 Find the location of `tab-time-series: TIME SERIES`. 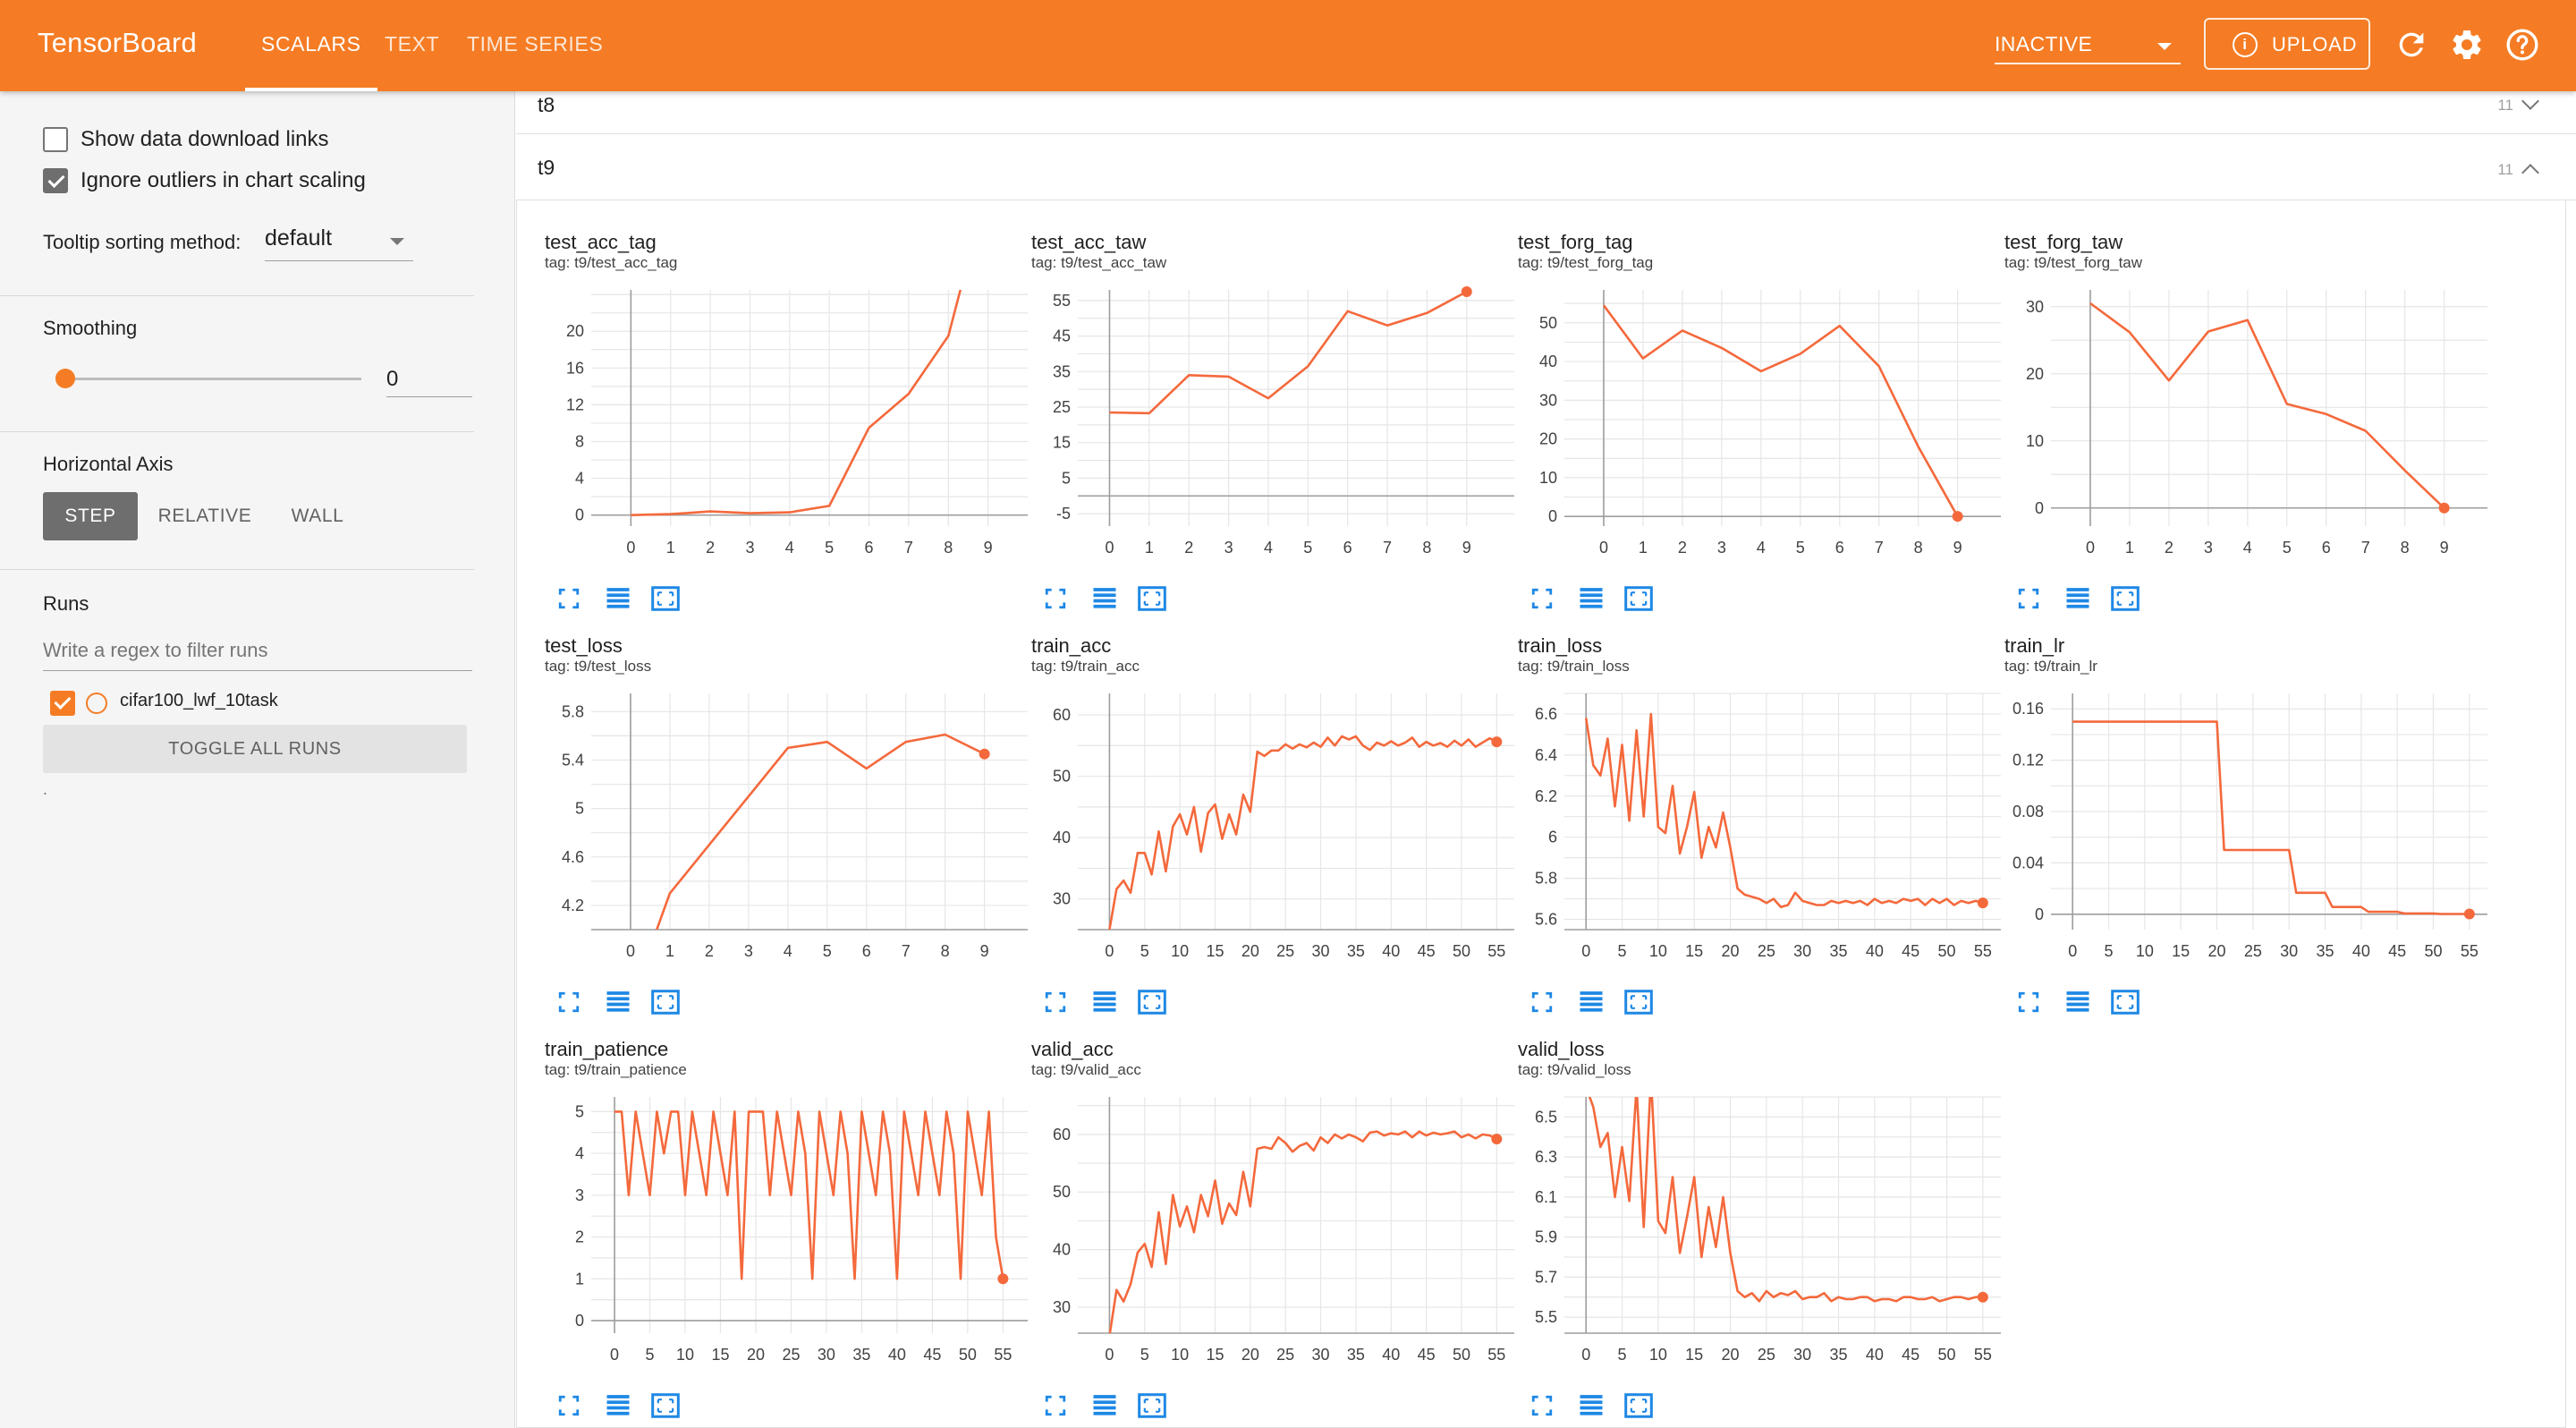

tab-time-series: TIME SERIES is located at coordinates (535, 43).